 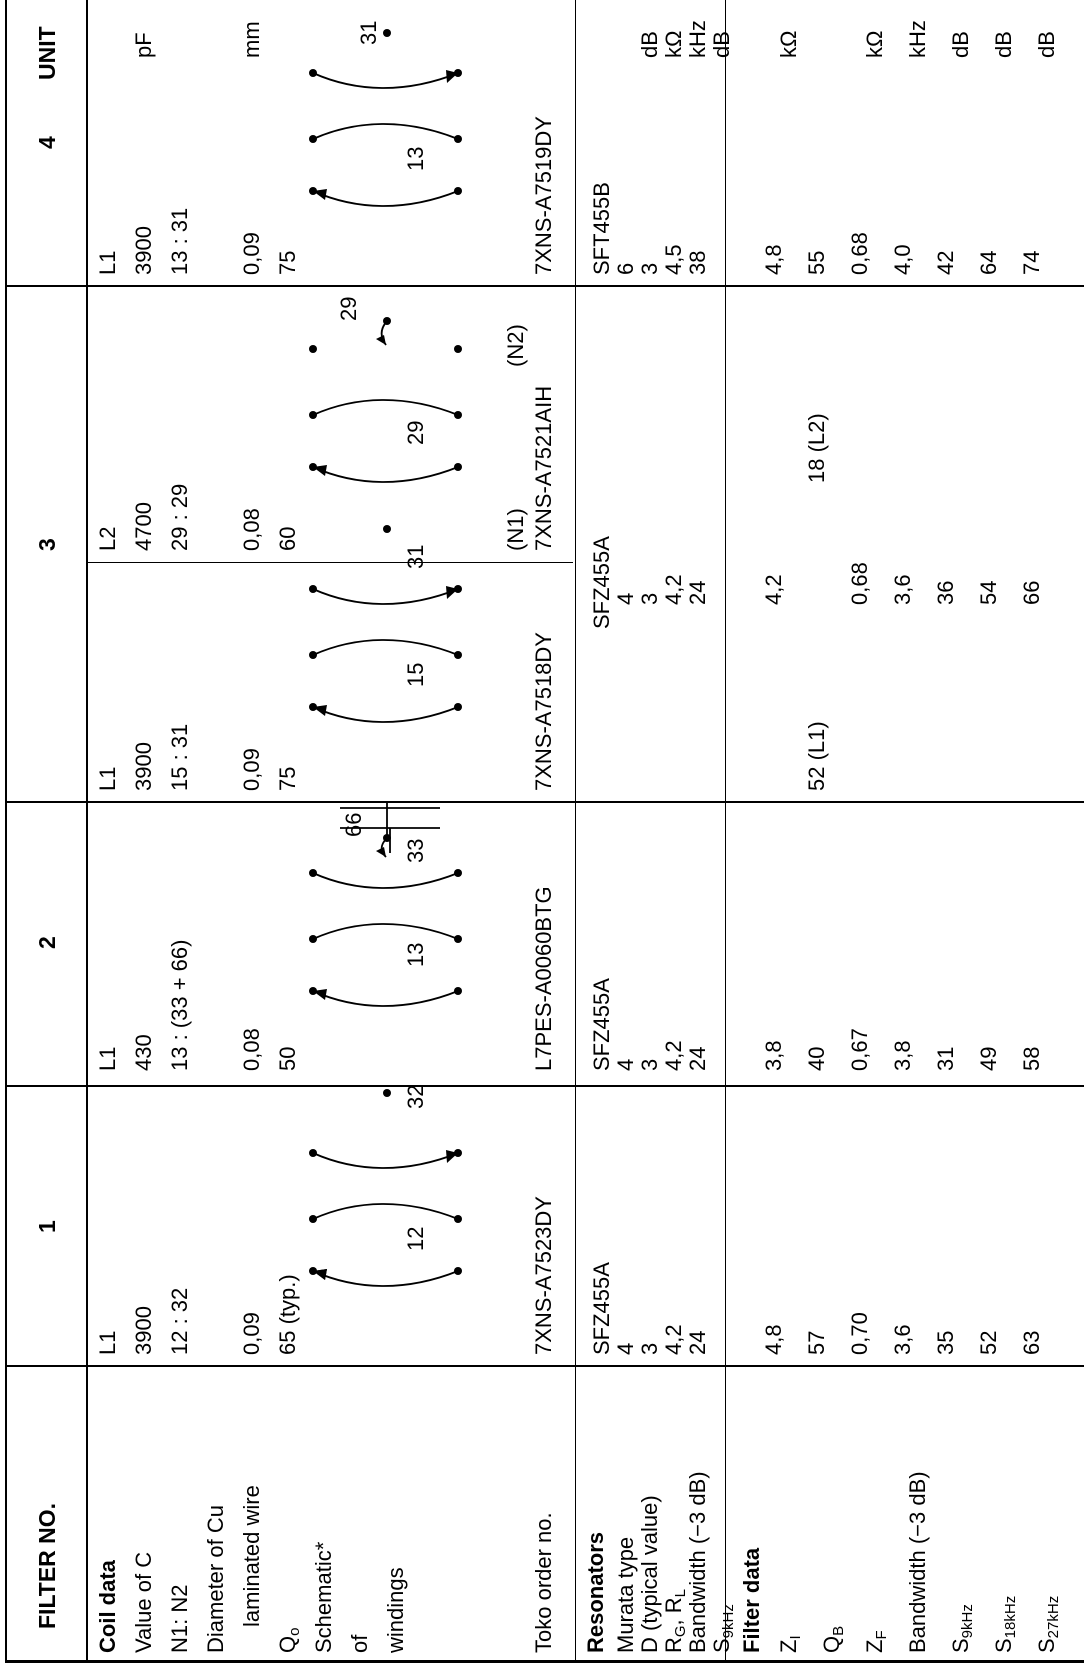 I want to click on unit-bw-filter: kHz, so click(x=917, y=39).